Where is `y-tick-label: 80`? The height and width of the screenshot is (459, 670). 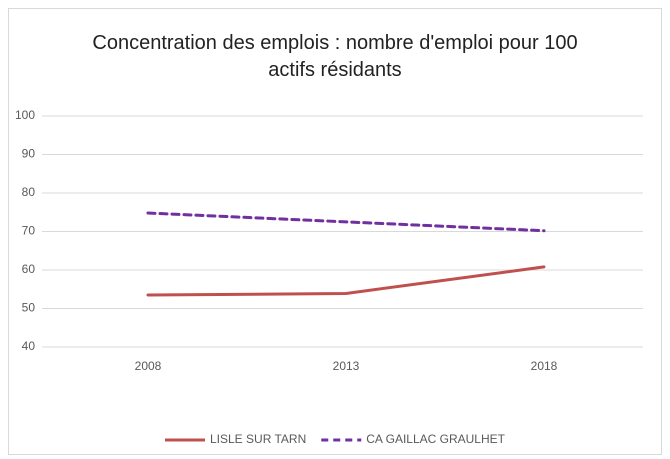 y-tick-label: 80 is located at coordinates (29, 192).